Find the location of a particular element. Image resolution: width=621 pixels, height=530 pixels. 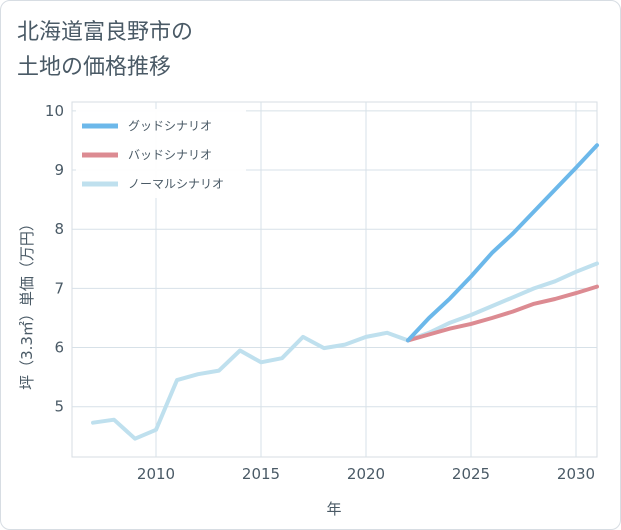

x-tick-label: 2010 is located at coordinates (156, 474).